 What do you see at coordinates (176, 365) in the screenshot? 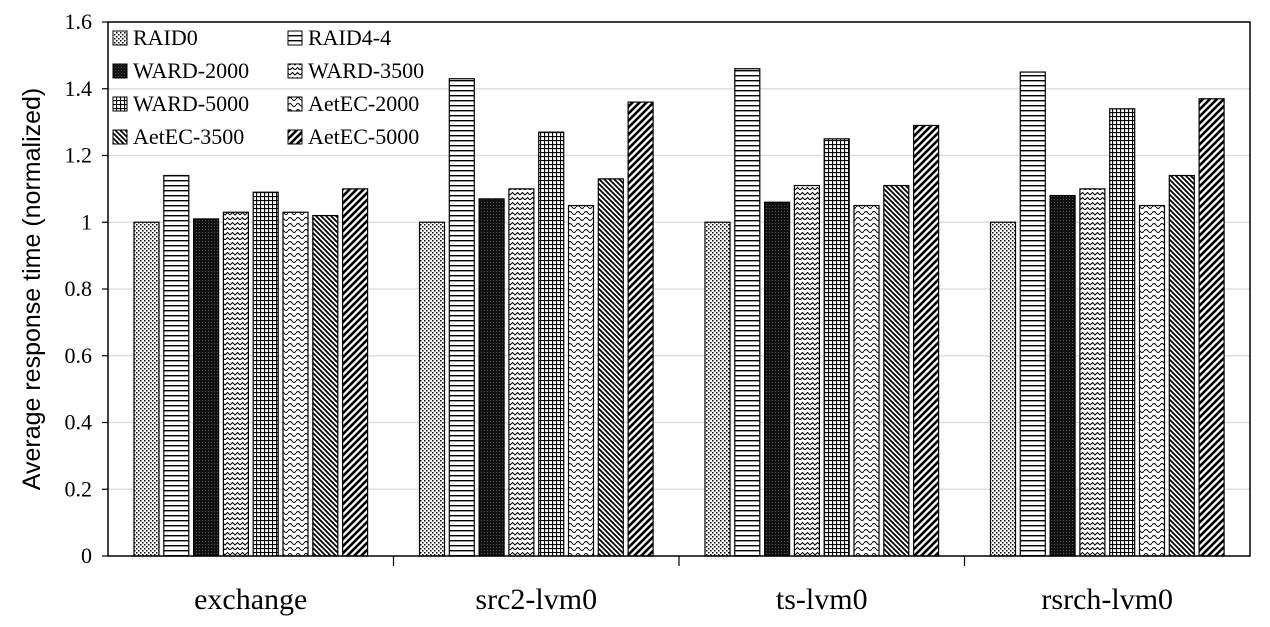
I see `bar-RAID4-4-exchange` at bounding box center [176, 365].